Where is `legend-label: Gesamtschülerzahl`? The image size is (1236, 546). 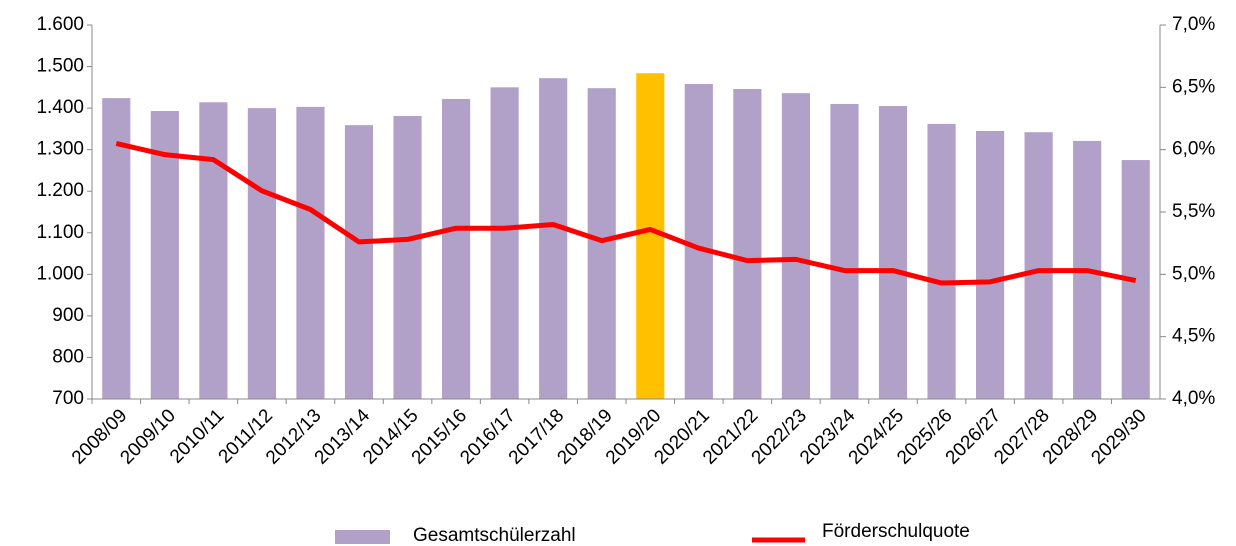
legend-label: Gesamtschülerzahl is located at coordinates (494, 535).